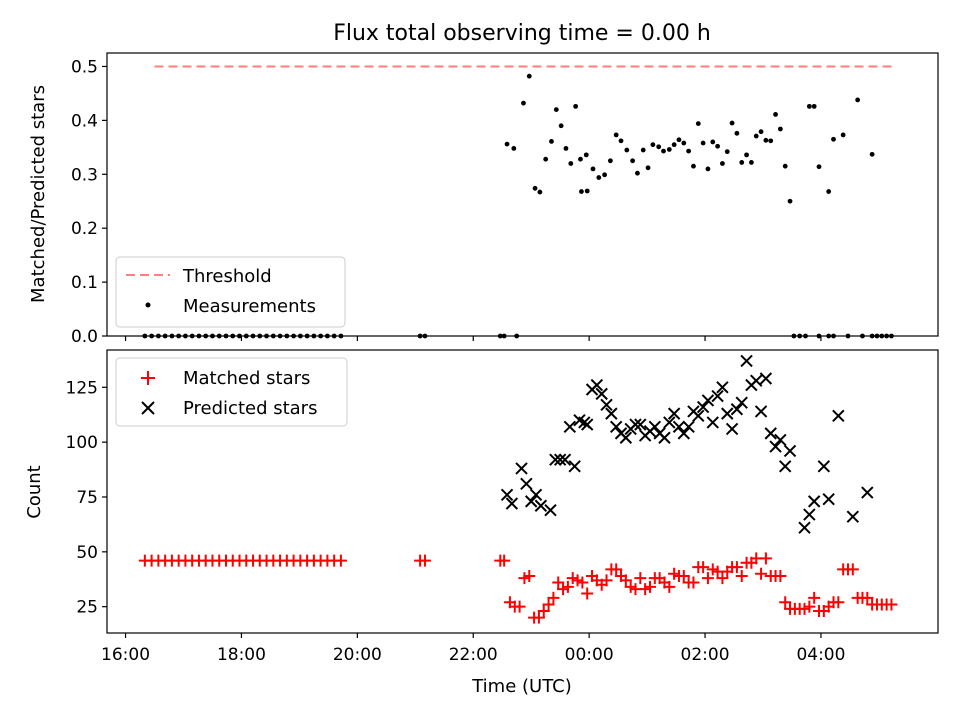  Describe the element at coordinates (249, 306) in the screenshot. I see `legend-measurements-label: Measurements` at that location.